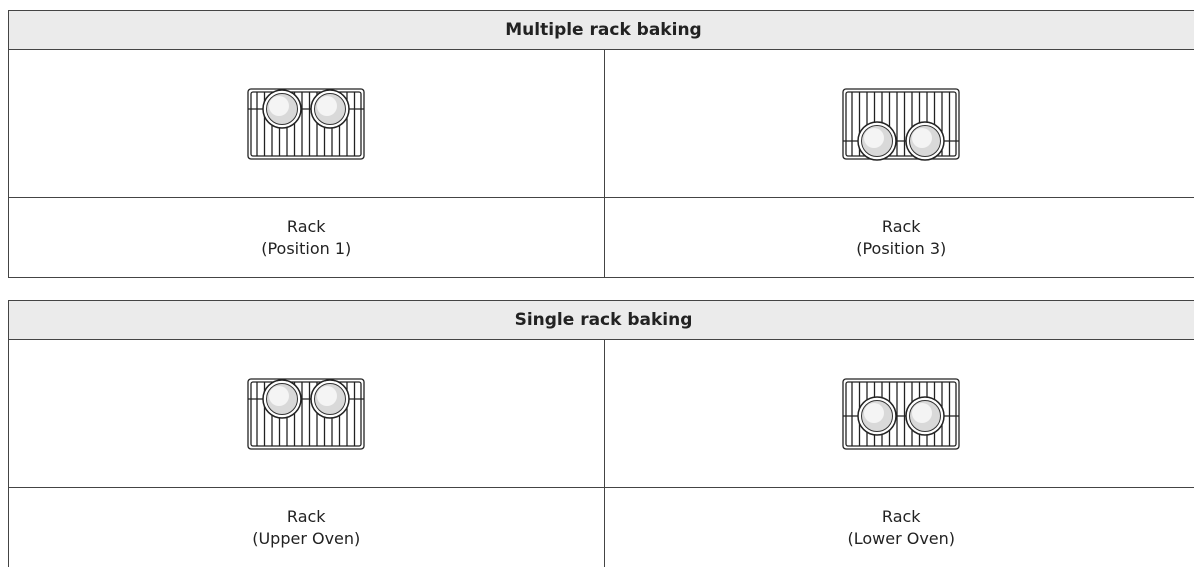  What do you see at coordinates (306, 249) in the screenshot?
I see `caption-line: (Position 1)` at bounding box center [306, 249].